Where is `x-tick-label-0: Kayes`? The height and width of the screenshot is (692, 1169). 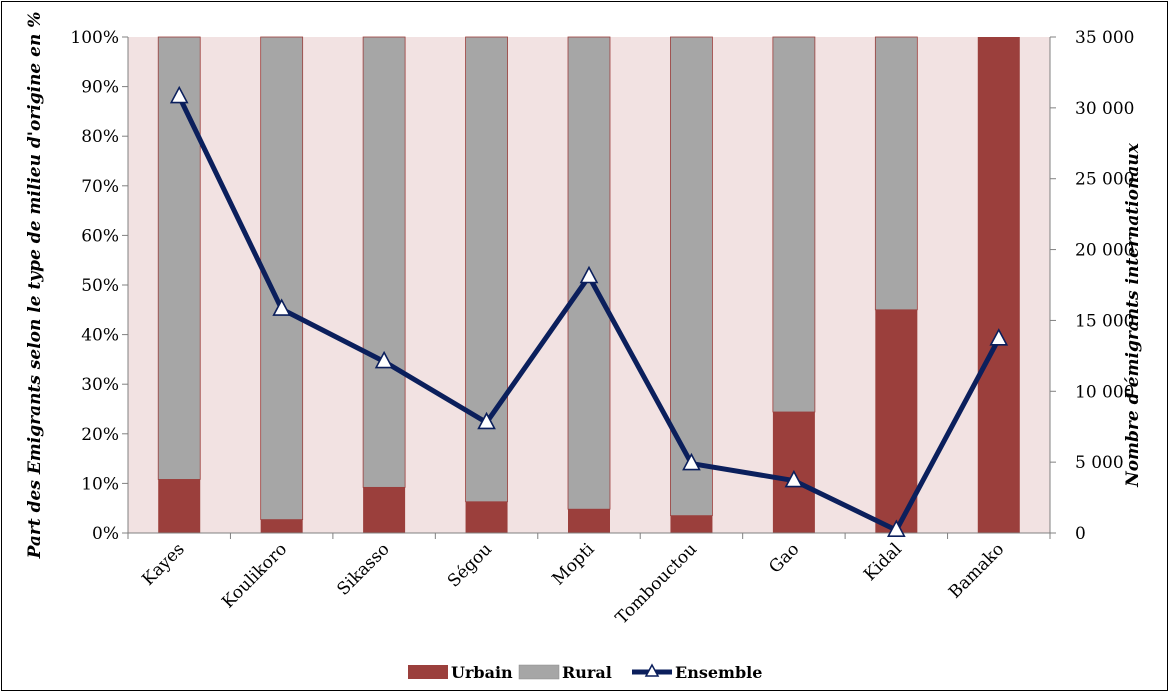 x-tick-label-0: Kayes is located at coordinates (163, 564).